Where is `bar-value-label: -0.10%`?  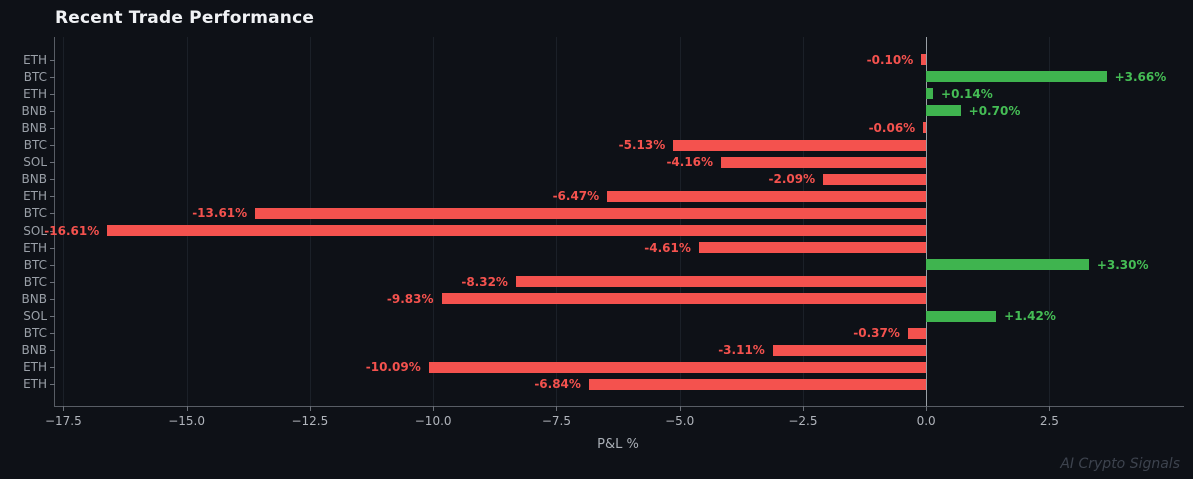
bar-value-label: -0.10% is located at coordinates (890, 59).